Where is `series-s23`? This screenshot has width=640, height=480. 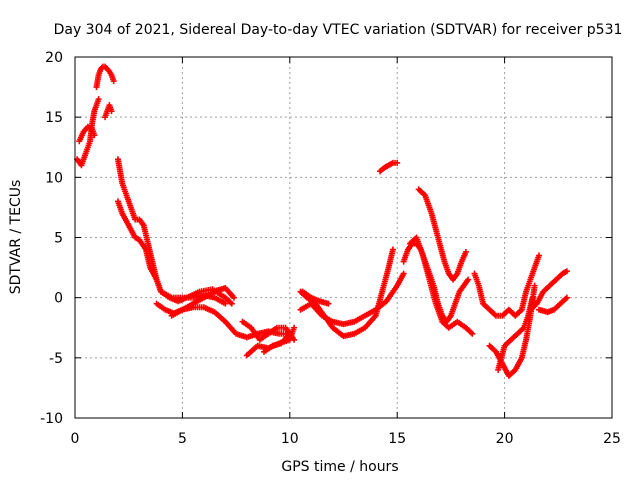
series-s23 is located at coordinates (552, 305).